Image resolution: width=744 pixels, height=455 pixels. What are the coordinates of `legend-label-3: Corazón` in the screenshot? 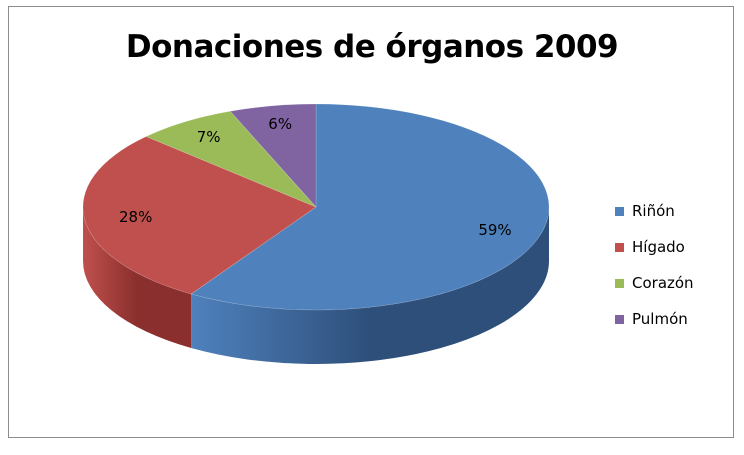 It's located at (663, 283).